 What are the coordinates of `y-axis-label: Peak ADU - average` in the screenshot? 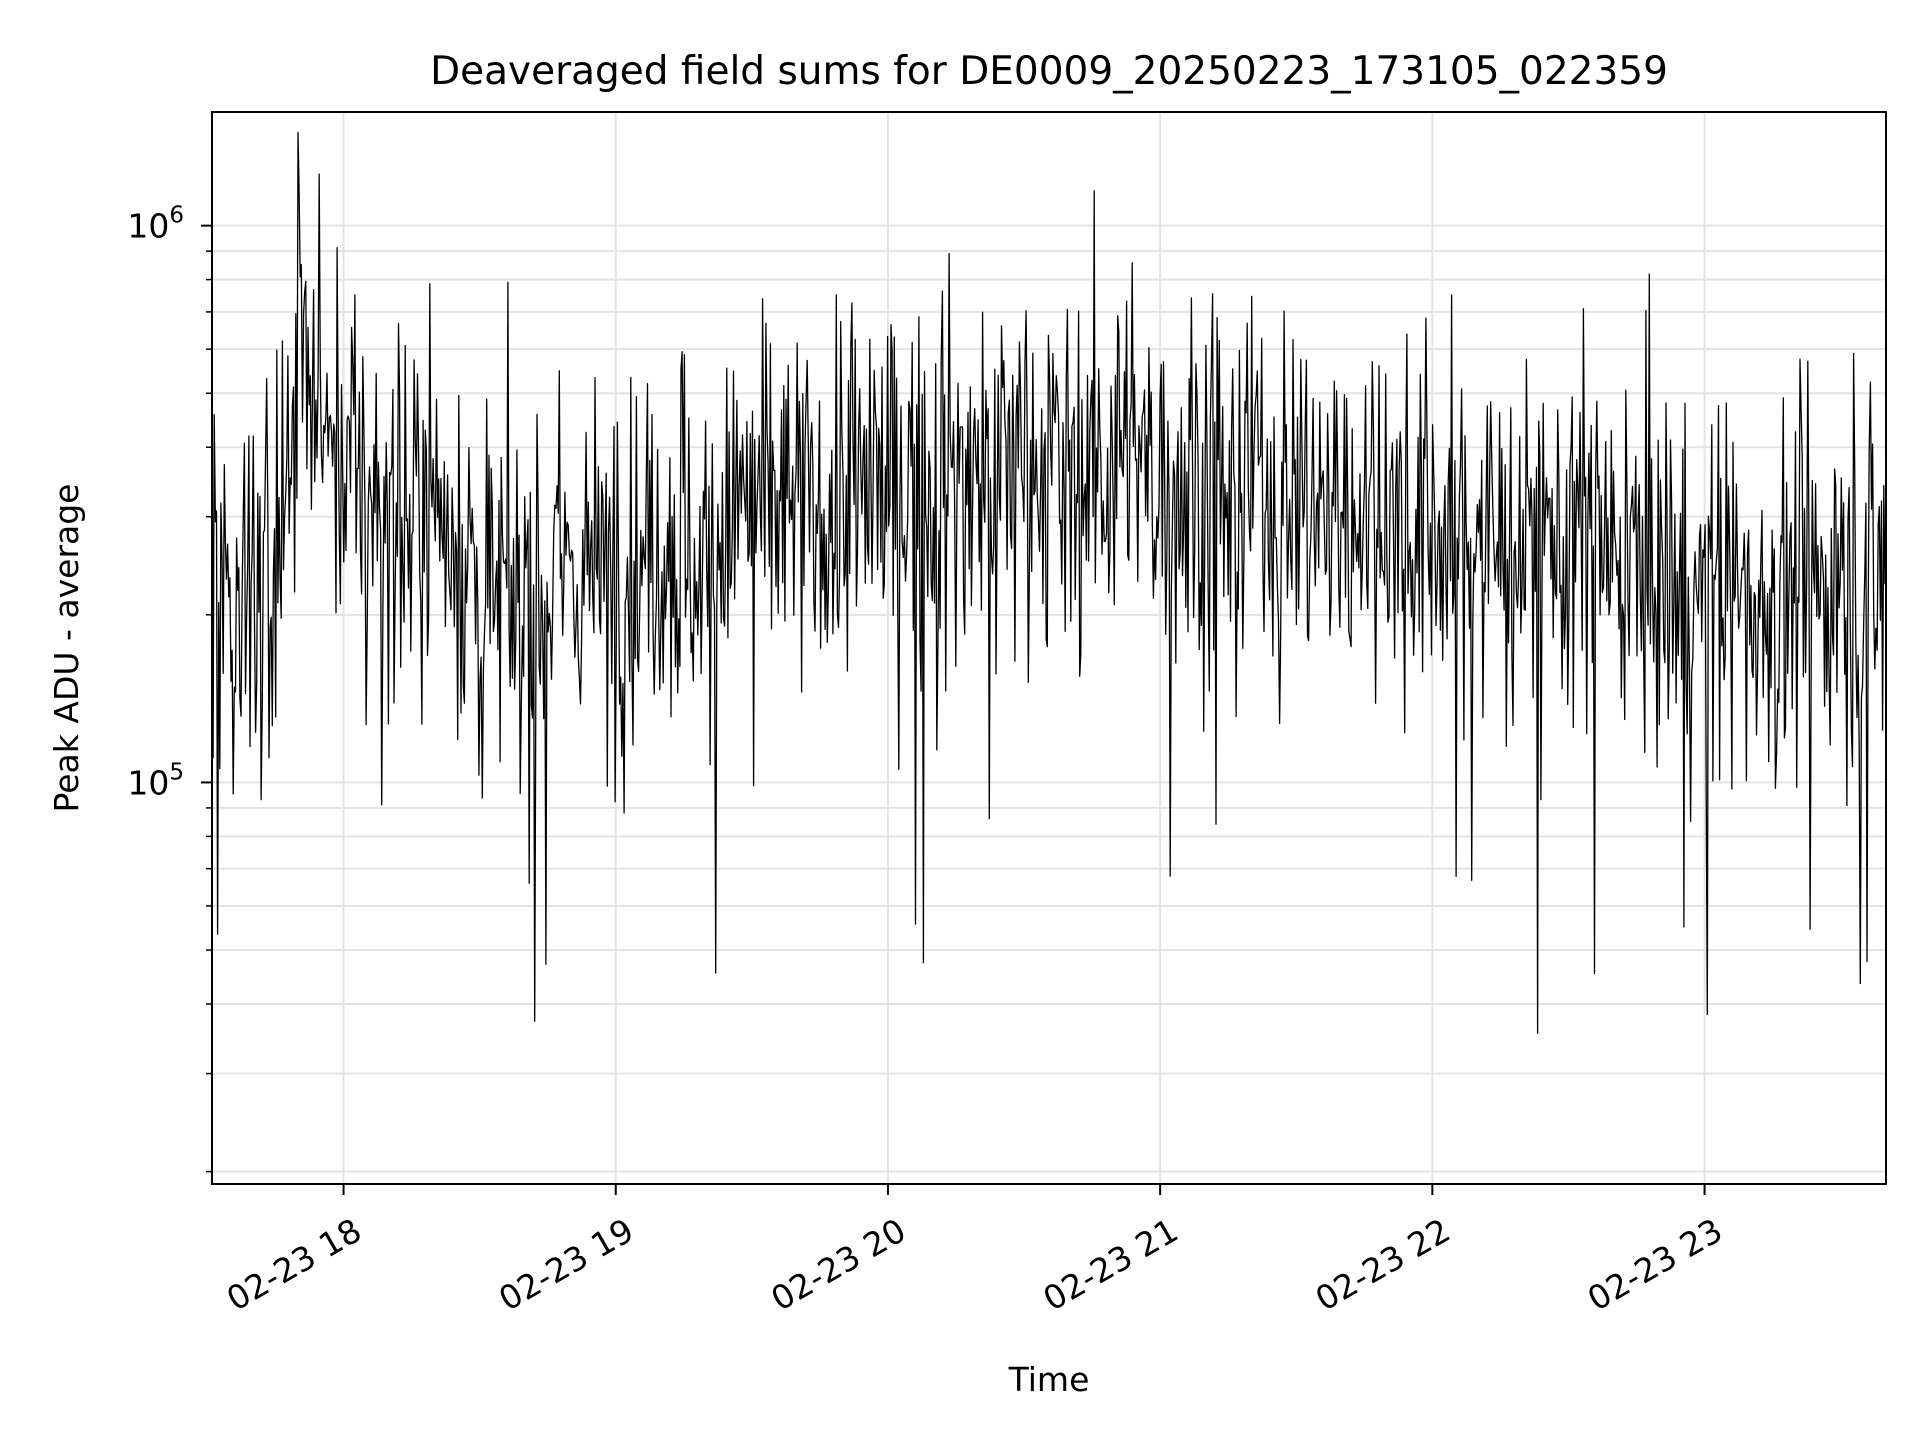 It's located at (66, 648).